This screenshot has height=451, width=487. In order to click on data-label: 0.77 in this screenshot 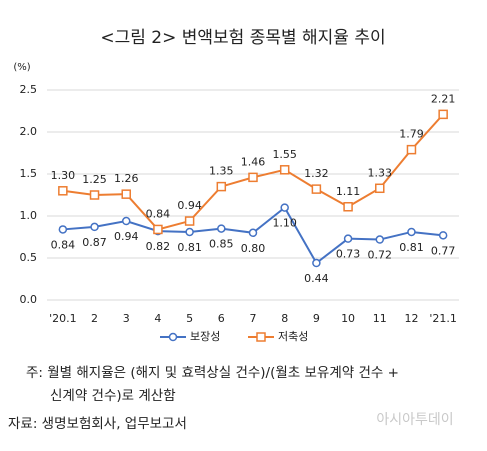, I will do `click(443, 250)`.